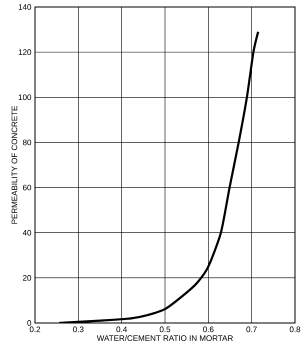 Image resolution: width=307 pixels, height=352 pixels. Describe the element at coordinates (25, 52) in the screenshot. I see `y-tick-label: 120` at that location.